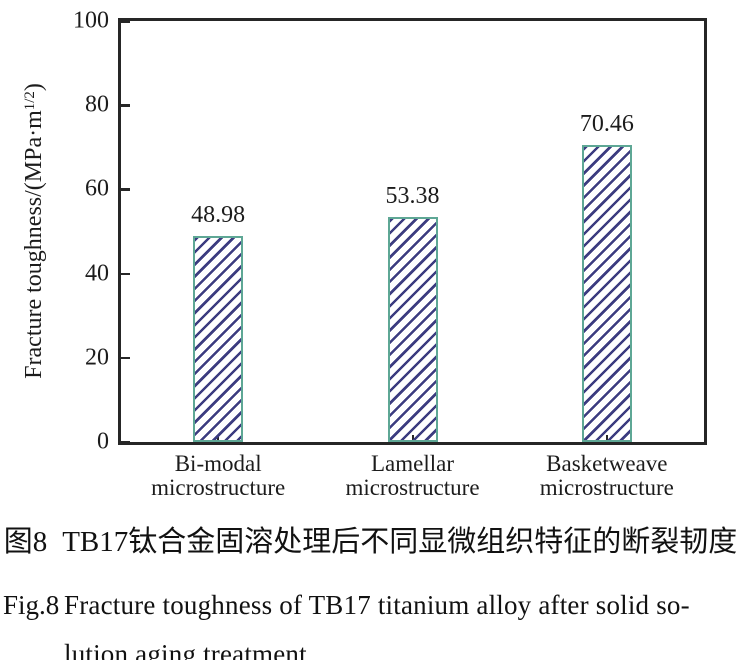 Image resolution: width=741 pixels, height=660 pixels. What do you see at coordinates (30, 101) in the screenshot?
I see `y-axis-title-superscript: 1/2` at bounding box center [30, 101].